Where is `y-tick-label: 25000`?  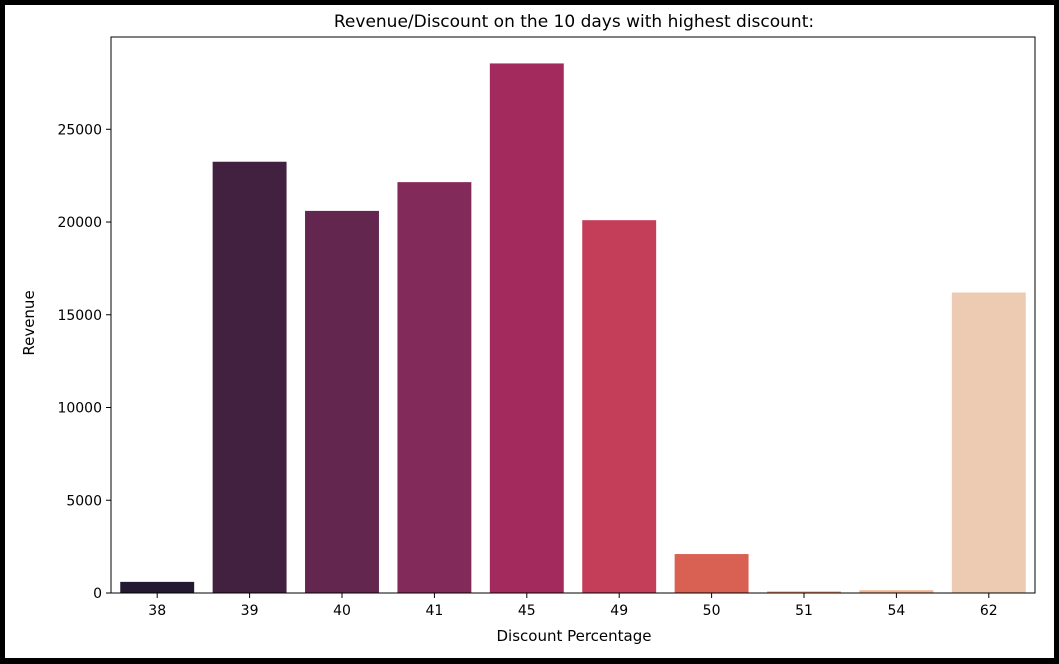 y-tick-label: 25000 is located at coordinates (79, 130).